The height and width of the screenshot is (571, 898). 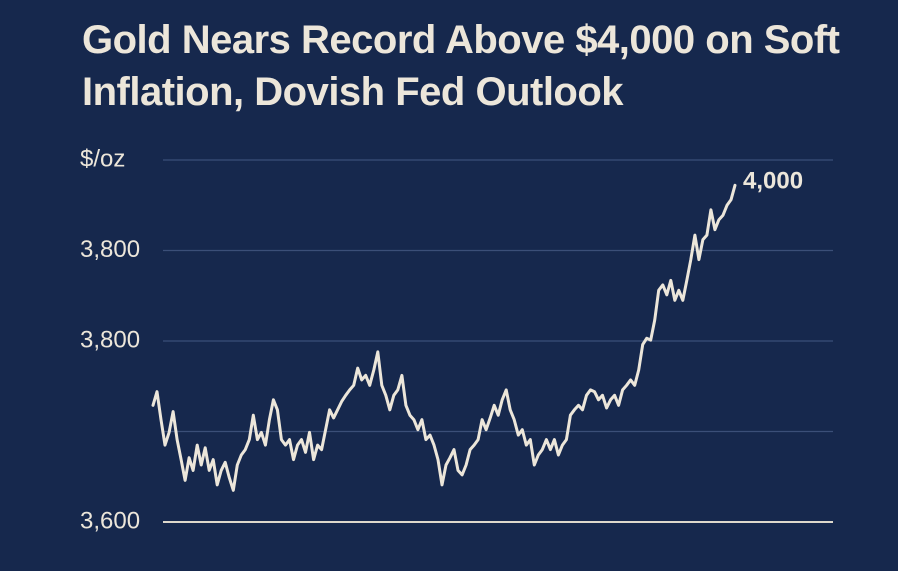 I want to click on y-tick-label: 3,600, so click(x=110, y=520).